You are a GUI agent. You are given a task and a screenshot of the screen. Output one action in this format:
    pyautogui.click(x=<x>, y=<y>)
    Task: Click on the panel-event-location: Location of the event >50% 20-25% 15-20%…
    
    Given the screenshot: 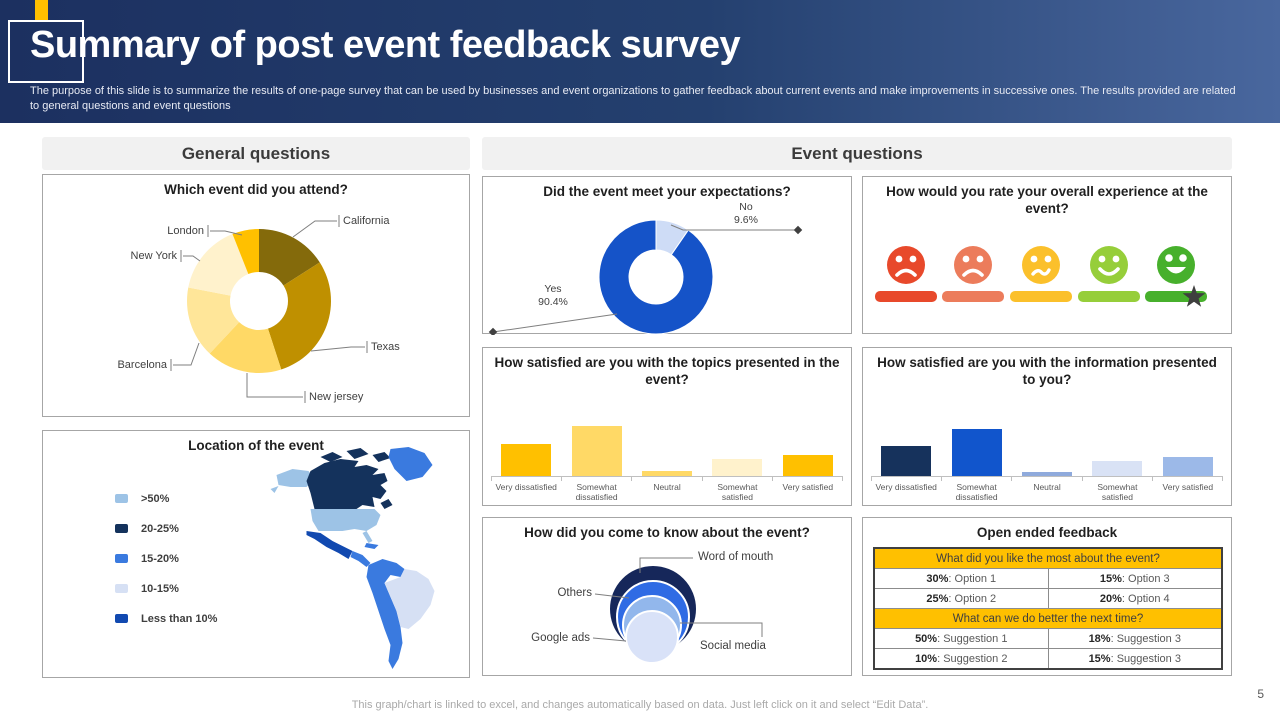 What is the action you would take?
    pyautogui.click(x=256, y=554)
    